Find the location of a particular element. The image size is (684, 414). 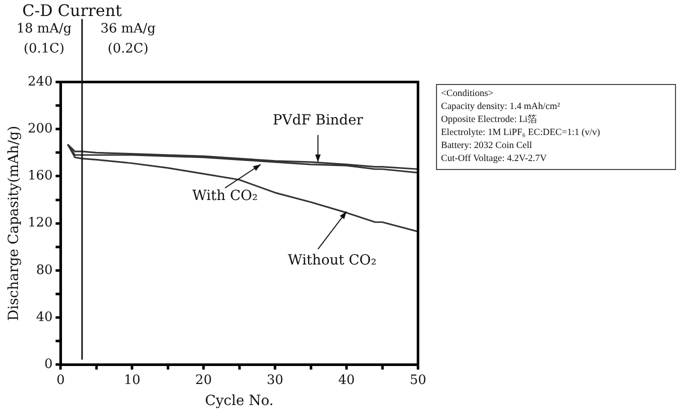

y-axis-title: Discharge Capasity(mAh/g) is located at coordinates (14, 223).